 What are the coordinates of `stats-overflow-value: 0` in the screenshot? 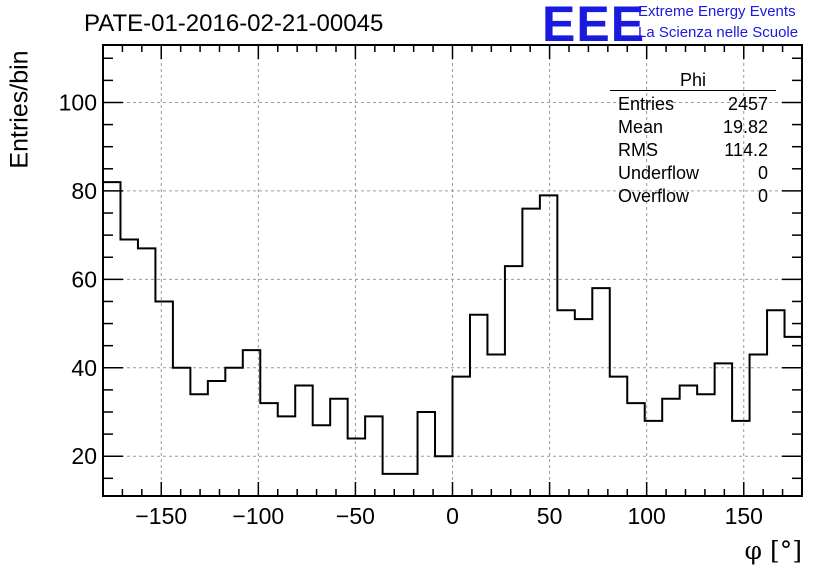 It's located at (762, 196).